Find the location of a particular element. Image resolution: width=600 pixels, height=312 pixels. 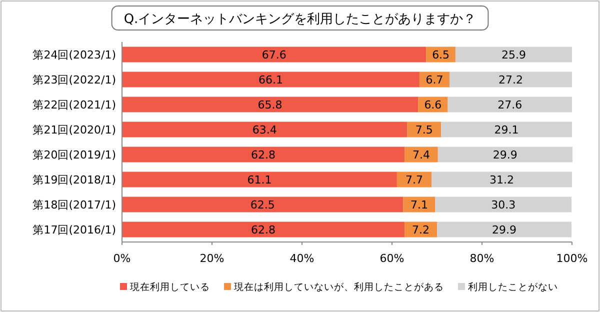

data-label: 62.5 is located at coordinates (262, 205).